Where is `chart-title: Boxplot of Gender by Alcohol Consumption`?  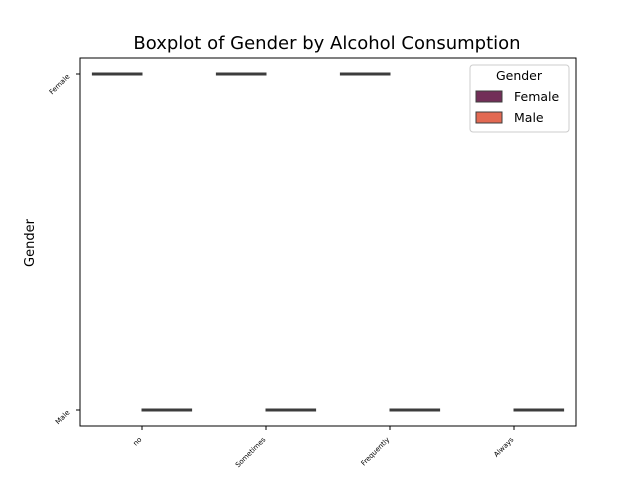
chart-title: Boxplot of Gender by Alcohol Consumption is located at coordinates (326, 43).